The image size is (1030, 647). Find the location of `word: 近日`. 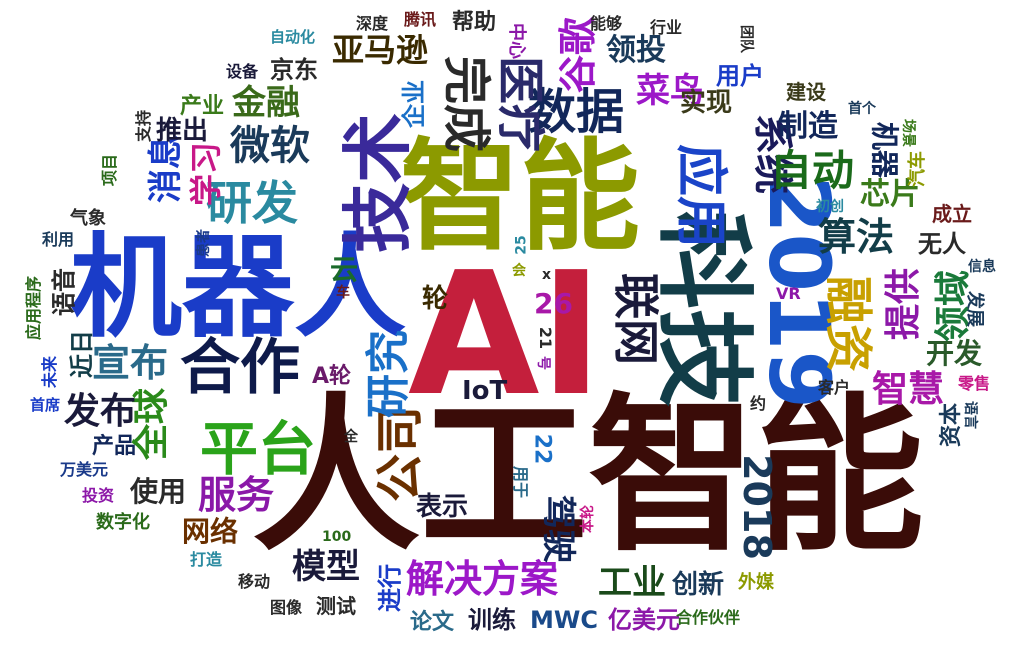

word: 近日 is located at coordinates (82, 354).